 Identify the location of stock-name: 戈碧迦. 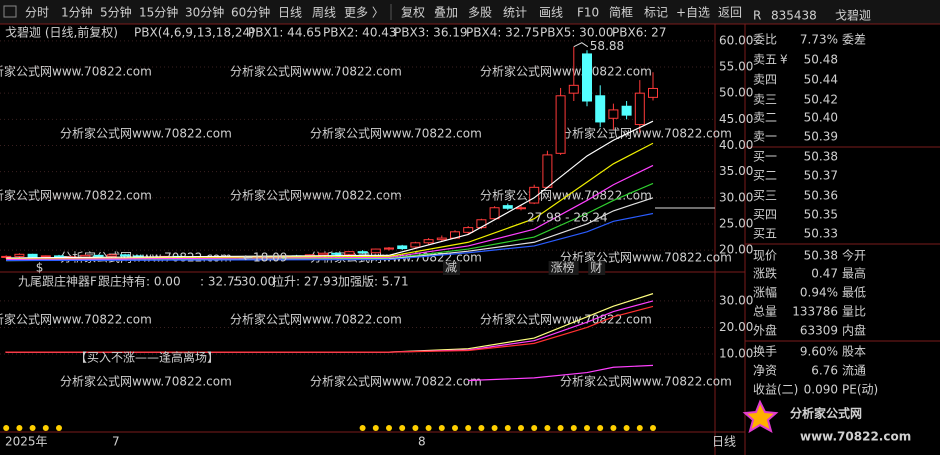
(853, 16).